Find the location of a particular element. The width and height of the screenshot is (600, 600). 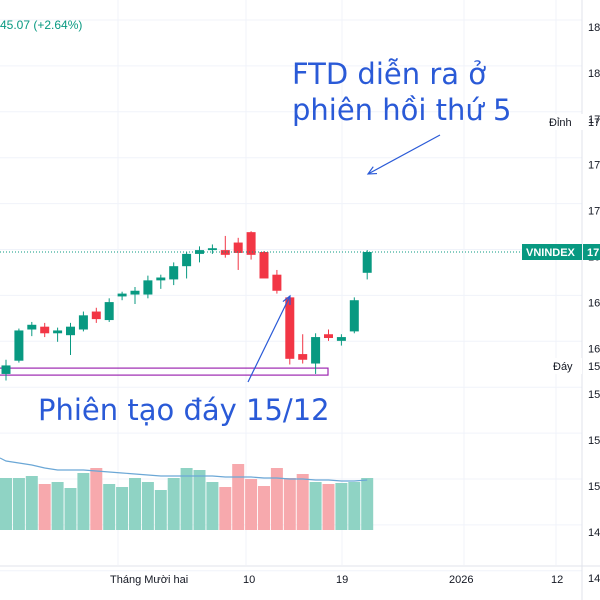

peak-tag-value: 17 is located at coordinates (594, 123).